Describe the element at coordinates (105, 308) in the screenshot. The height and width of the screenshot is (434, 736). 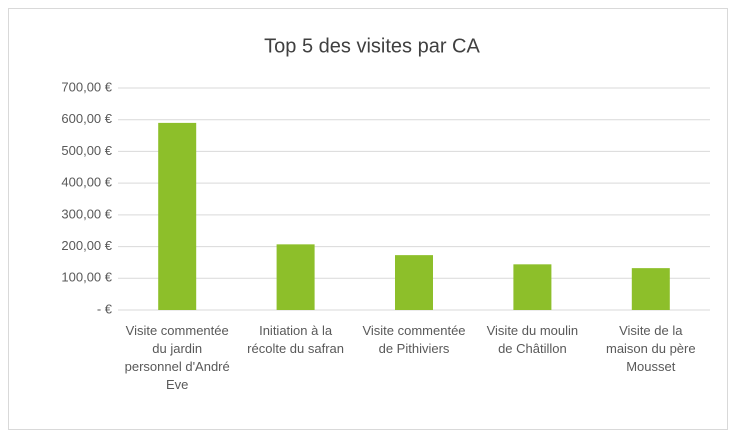
I see `y-tick-label: - €` at that location.